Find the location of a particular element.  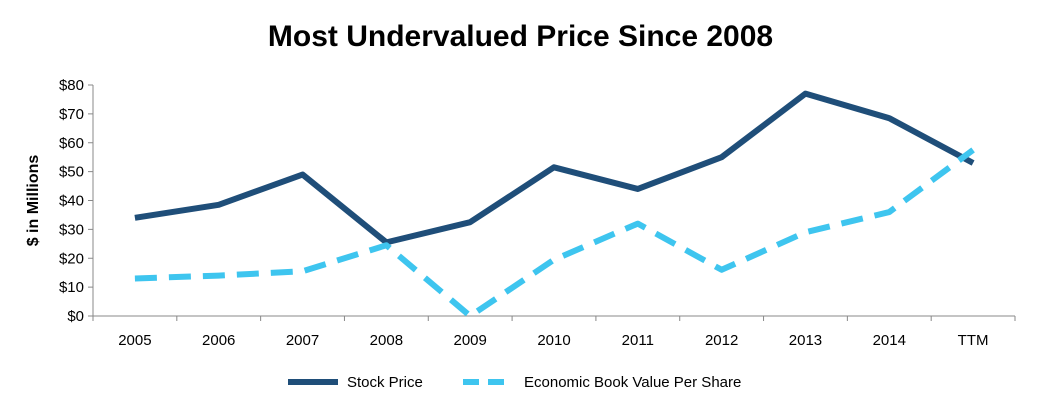

y-tick-label: $30 is located at coordinates (71, 229).